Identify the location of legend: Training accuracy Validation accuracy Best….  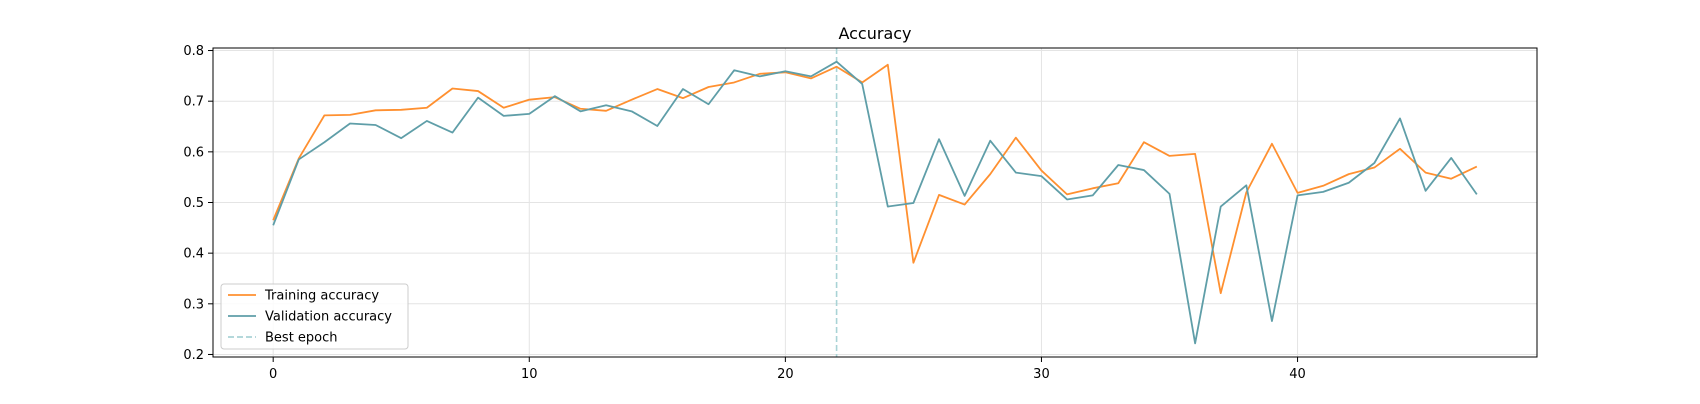
(314, 316).